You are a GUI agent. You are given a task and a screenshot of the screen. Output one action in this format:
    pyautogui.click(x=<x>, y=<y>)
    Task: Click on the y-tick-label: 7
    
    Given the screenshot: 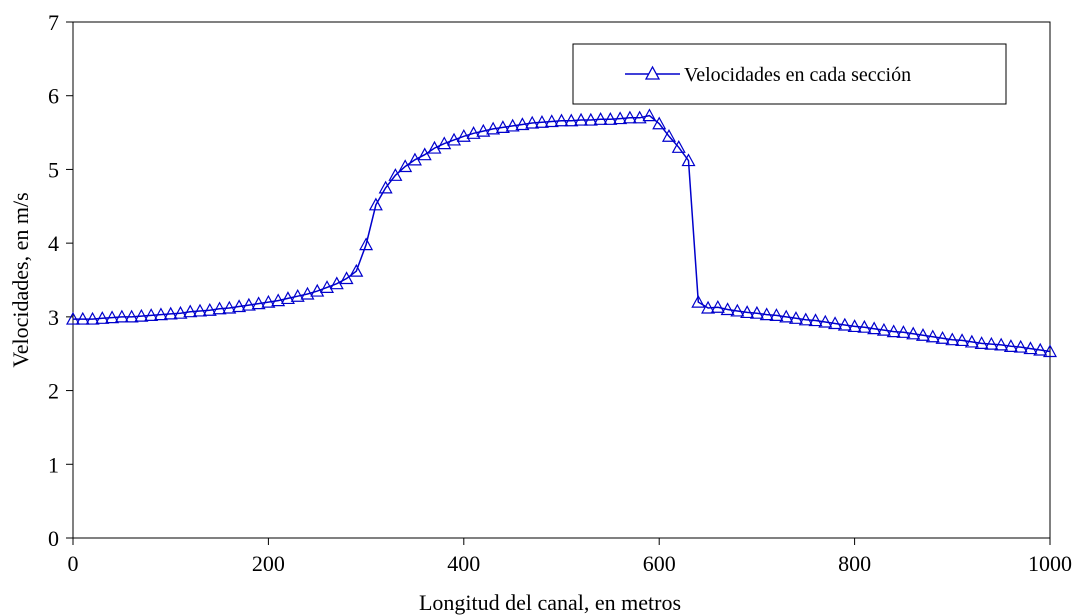 What is the action you would take?
    pyautogui.click(x=53, y=22)
    